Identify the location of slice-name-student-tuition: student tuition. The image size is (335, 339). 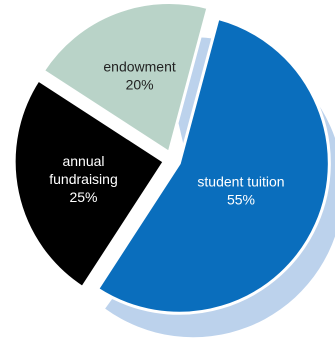
(240, 182).